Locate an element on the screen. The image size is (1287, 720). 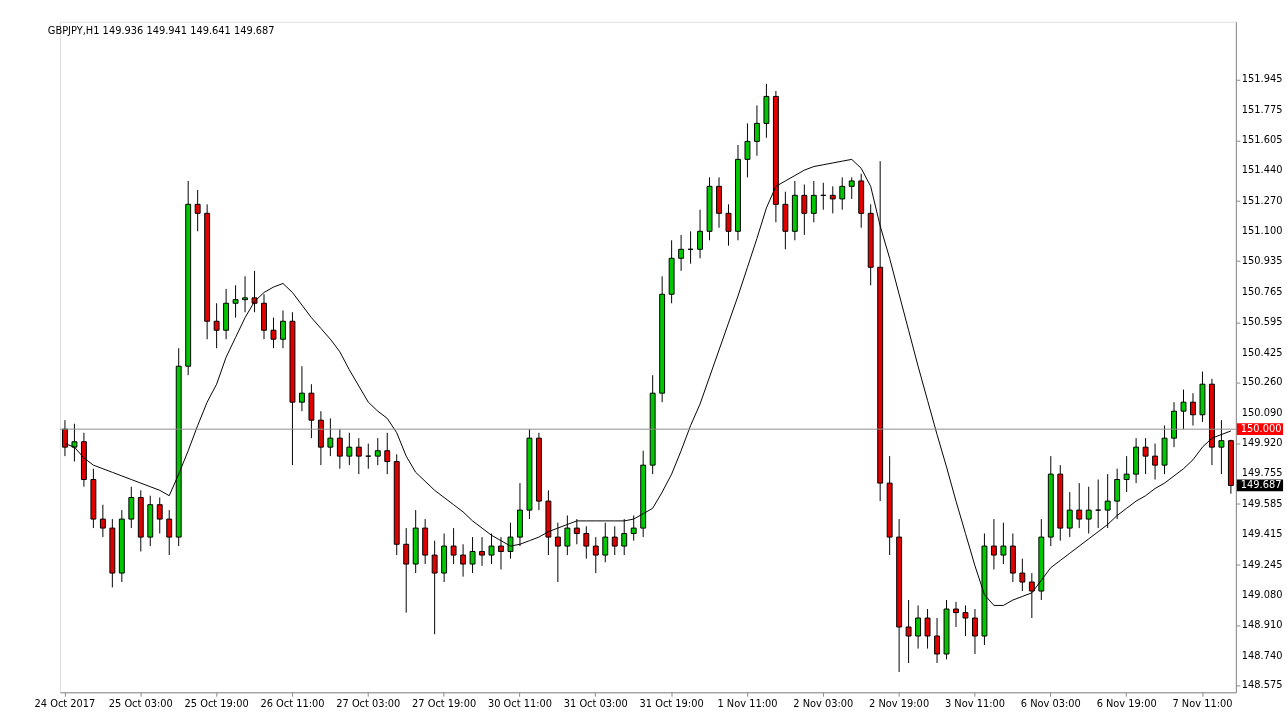
y-tick-label: 148.910 is located at coordinates (1262, 625).